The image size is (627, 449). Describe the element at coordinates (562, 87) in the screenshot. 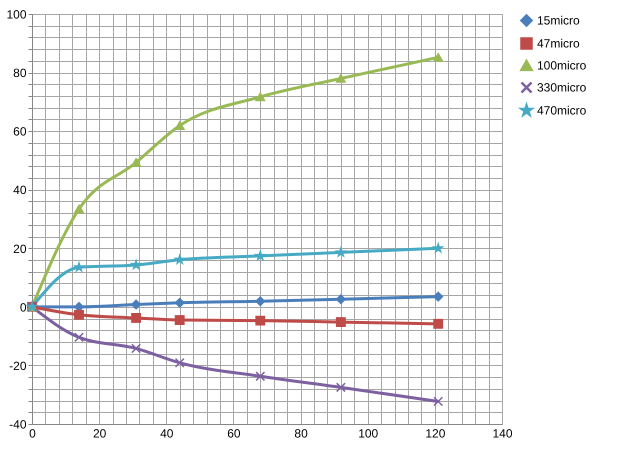

I see `legend-label: 330micro` at that location.